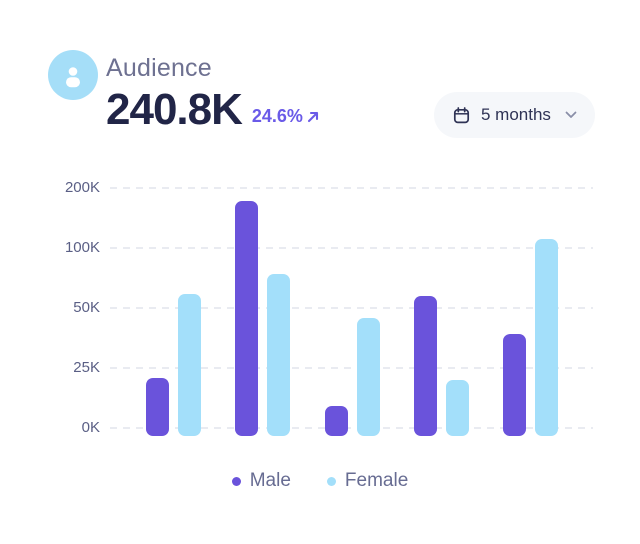 This screenshot has width=640, height=544. Describe the element at coordinates (82, 247) in the screenshot. I see `y-axis-tick-label: 100K` at that location.